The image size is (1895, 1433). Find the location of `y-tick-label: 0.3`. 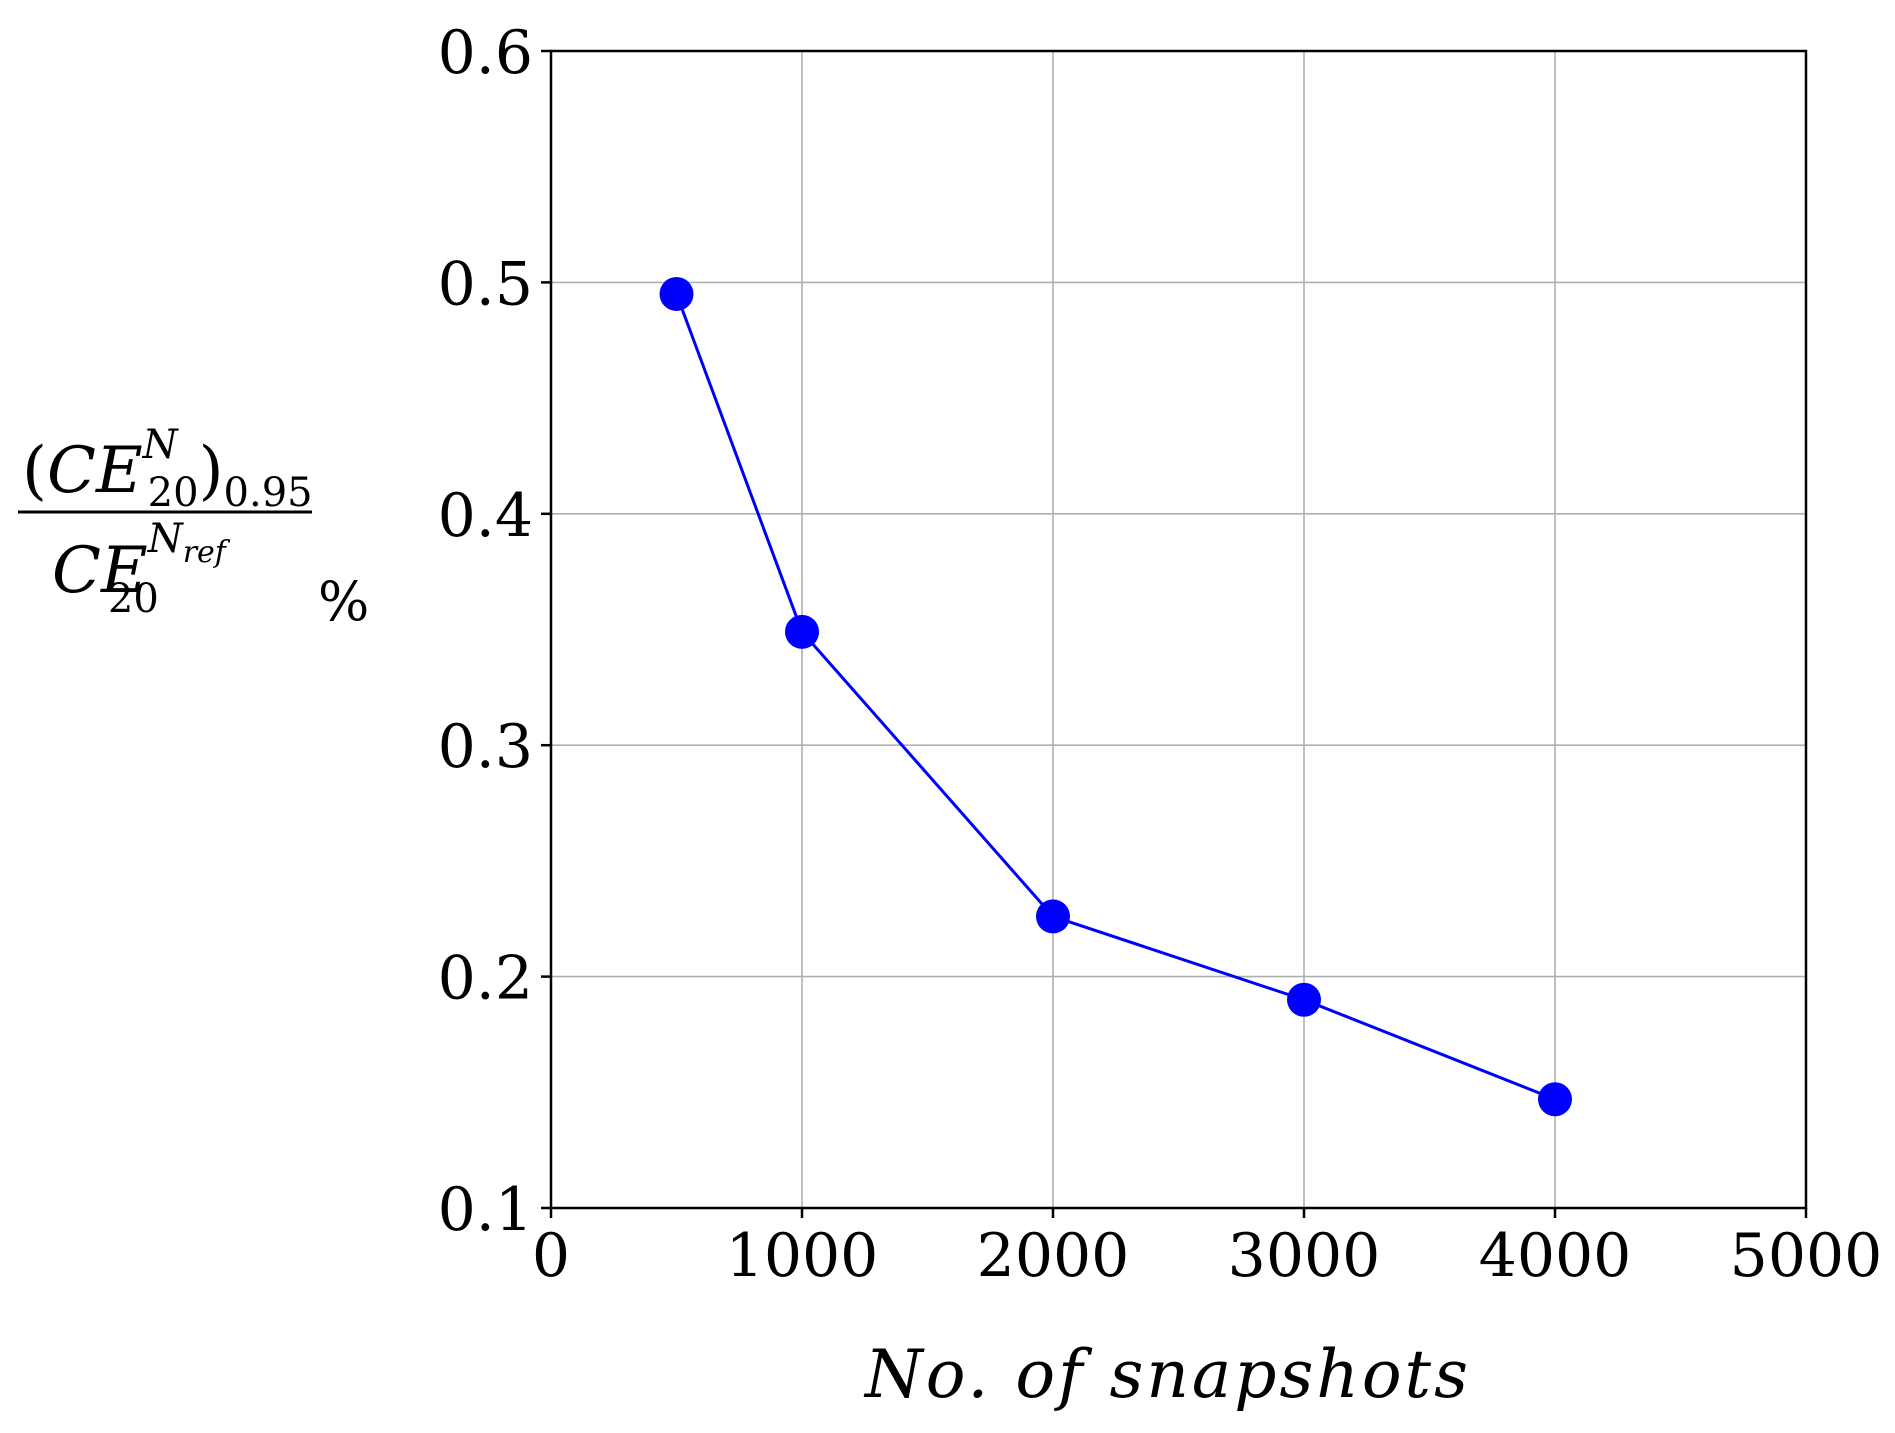

y-tick-label: 0.3 is located at coordinates (485, 747).